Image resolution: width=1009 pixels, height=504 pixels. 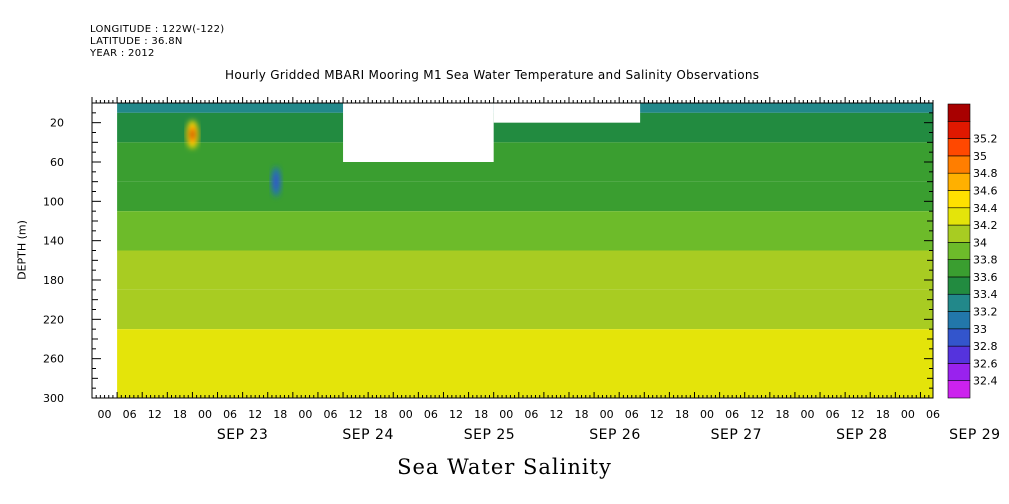 I want to click on y-tick-label: 220, so click(x=53, y=319).